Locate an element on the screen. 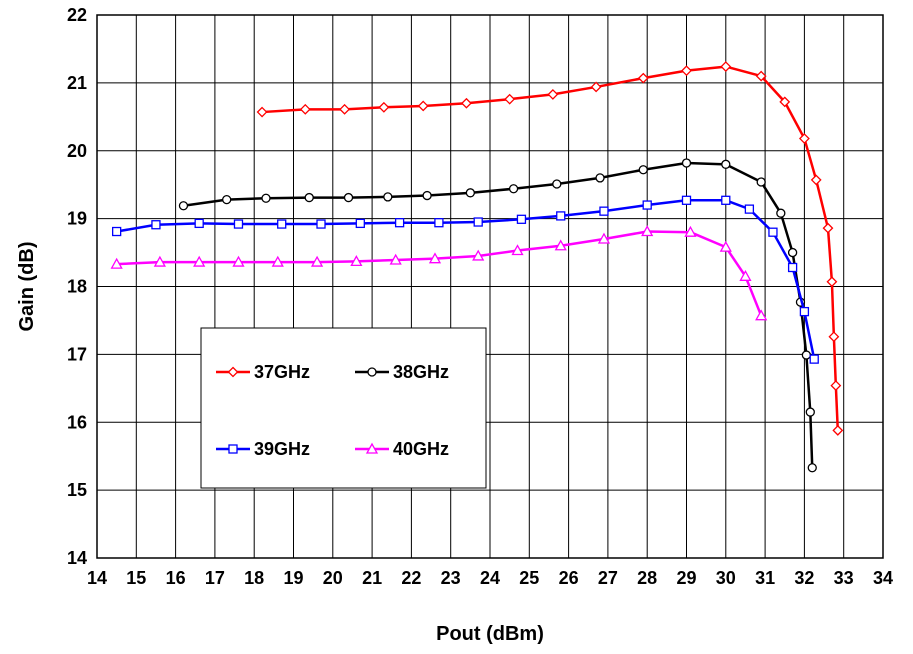 This screenshot has width=913, height=654. x-tick-label: 24 is located at coordinates (490, 578).